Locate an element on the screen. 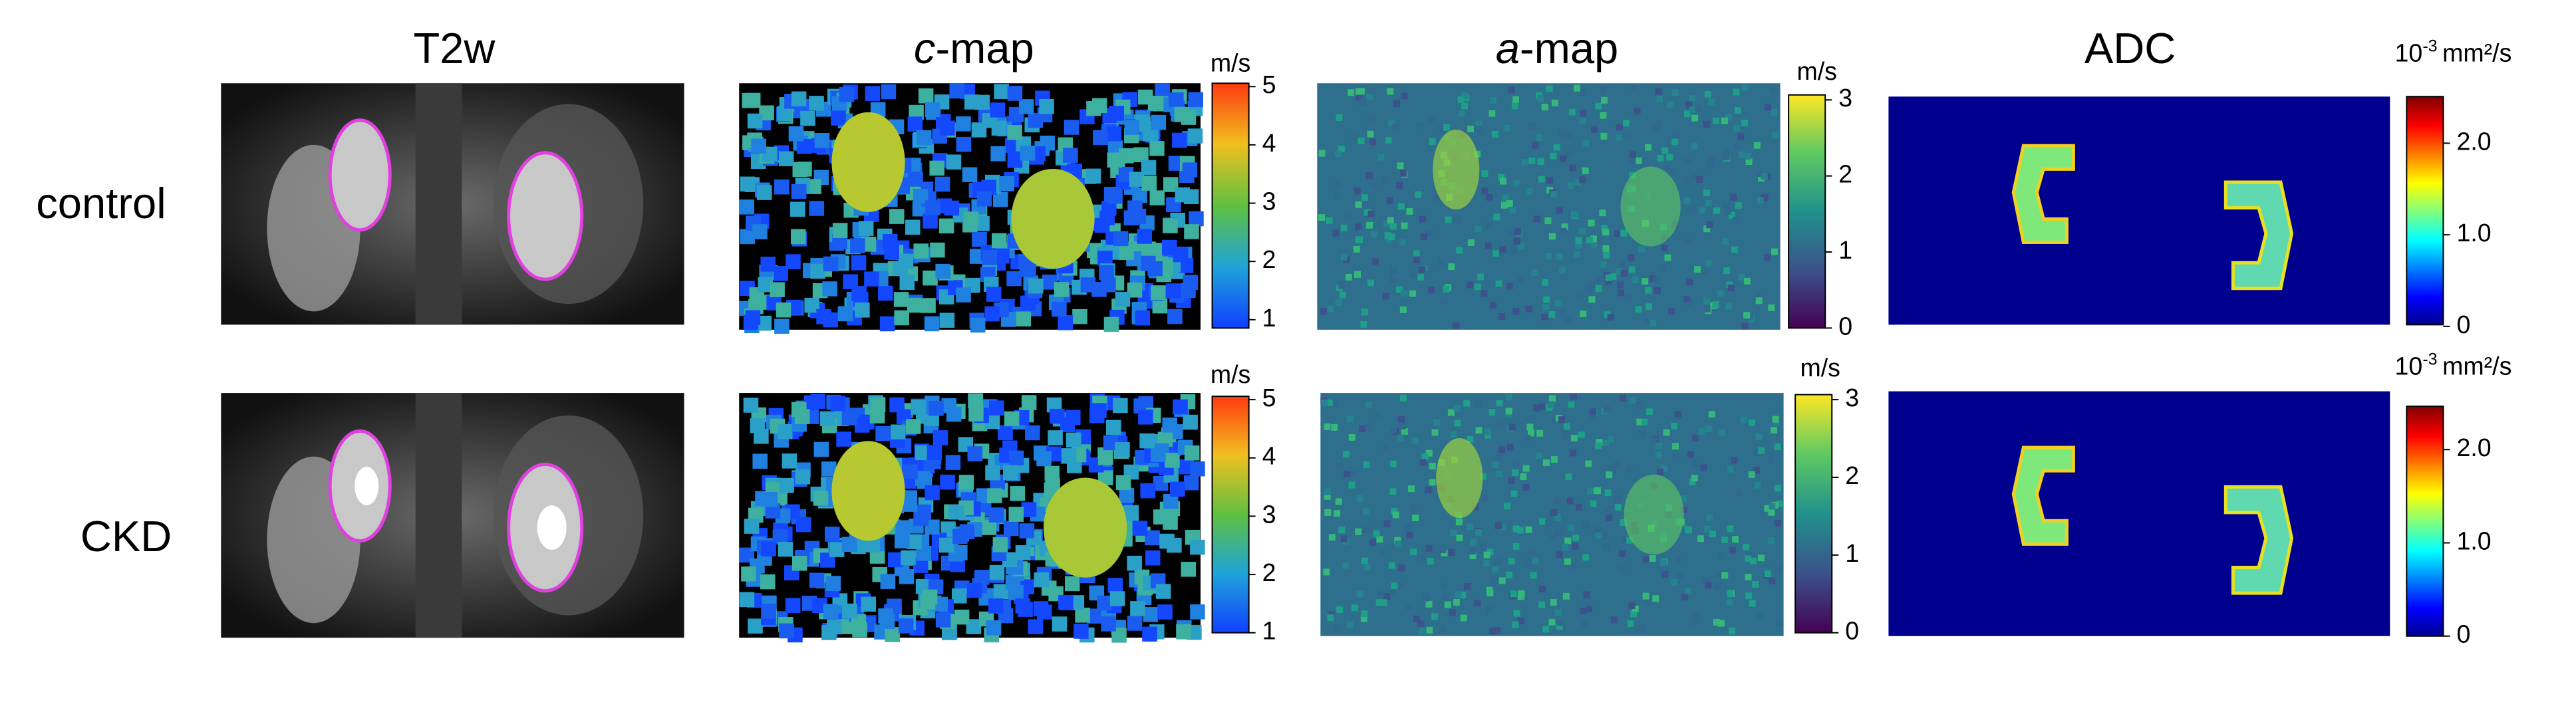  kidney is located at coordinates (545, 216).